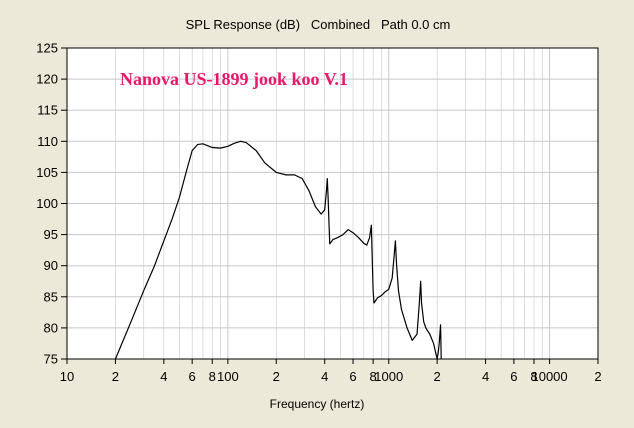  What do you see at coordinates (51, 327) in the screenshot?
I see `y-tick-label: 80` at bounding box center [51, 327].